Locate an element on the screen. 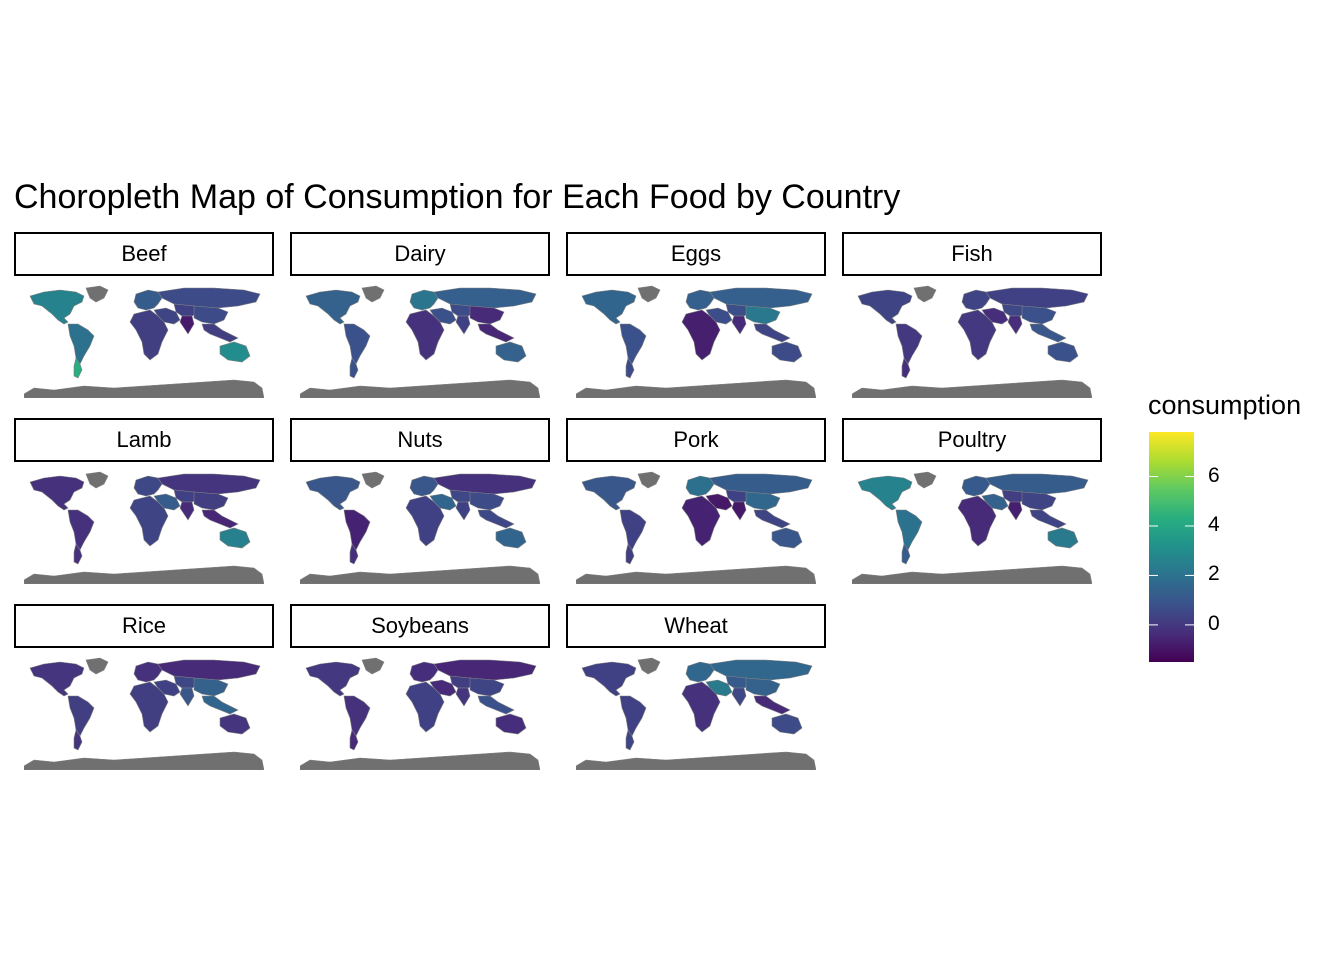 This screenshot has width=1344, height=960. facet-label-nuts: Nuts is located at coordinates (420, 440).